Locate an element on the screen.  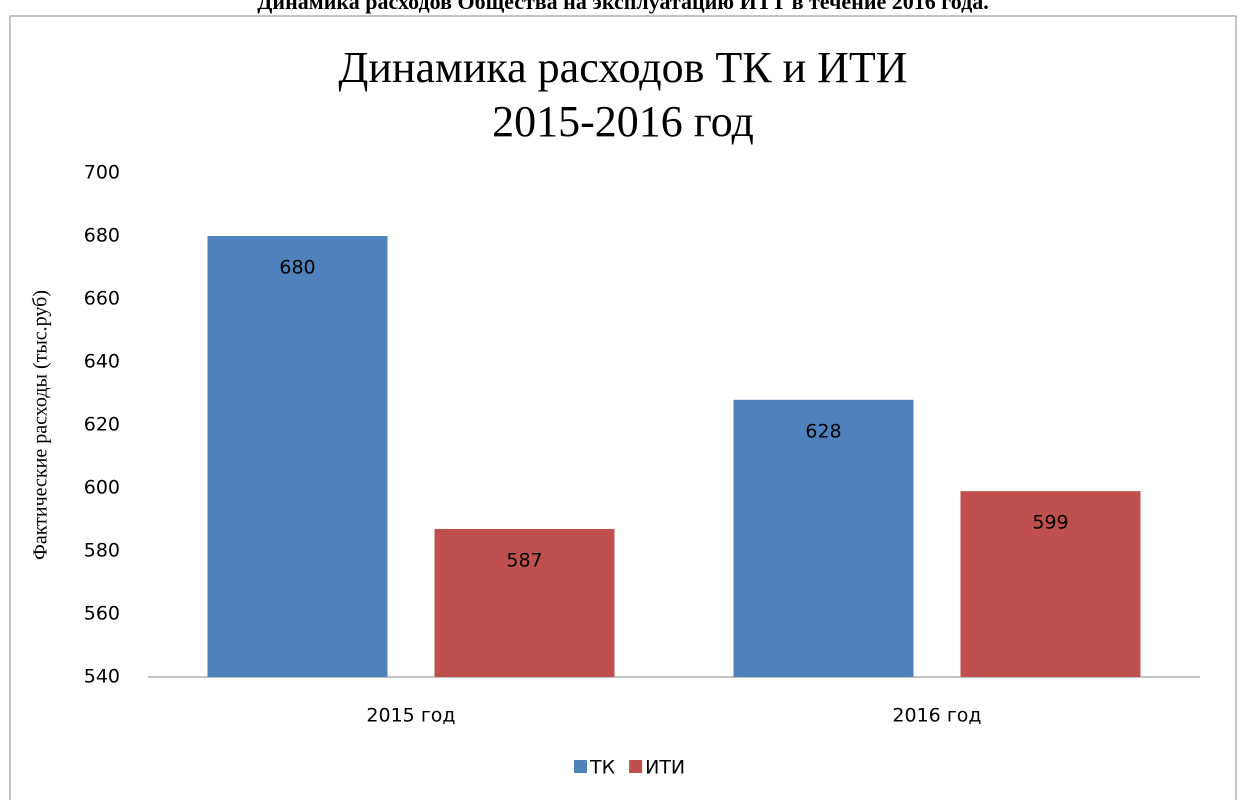
chart-title: 2015-2016 год is located at coordinates (623, 121).